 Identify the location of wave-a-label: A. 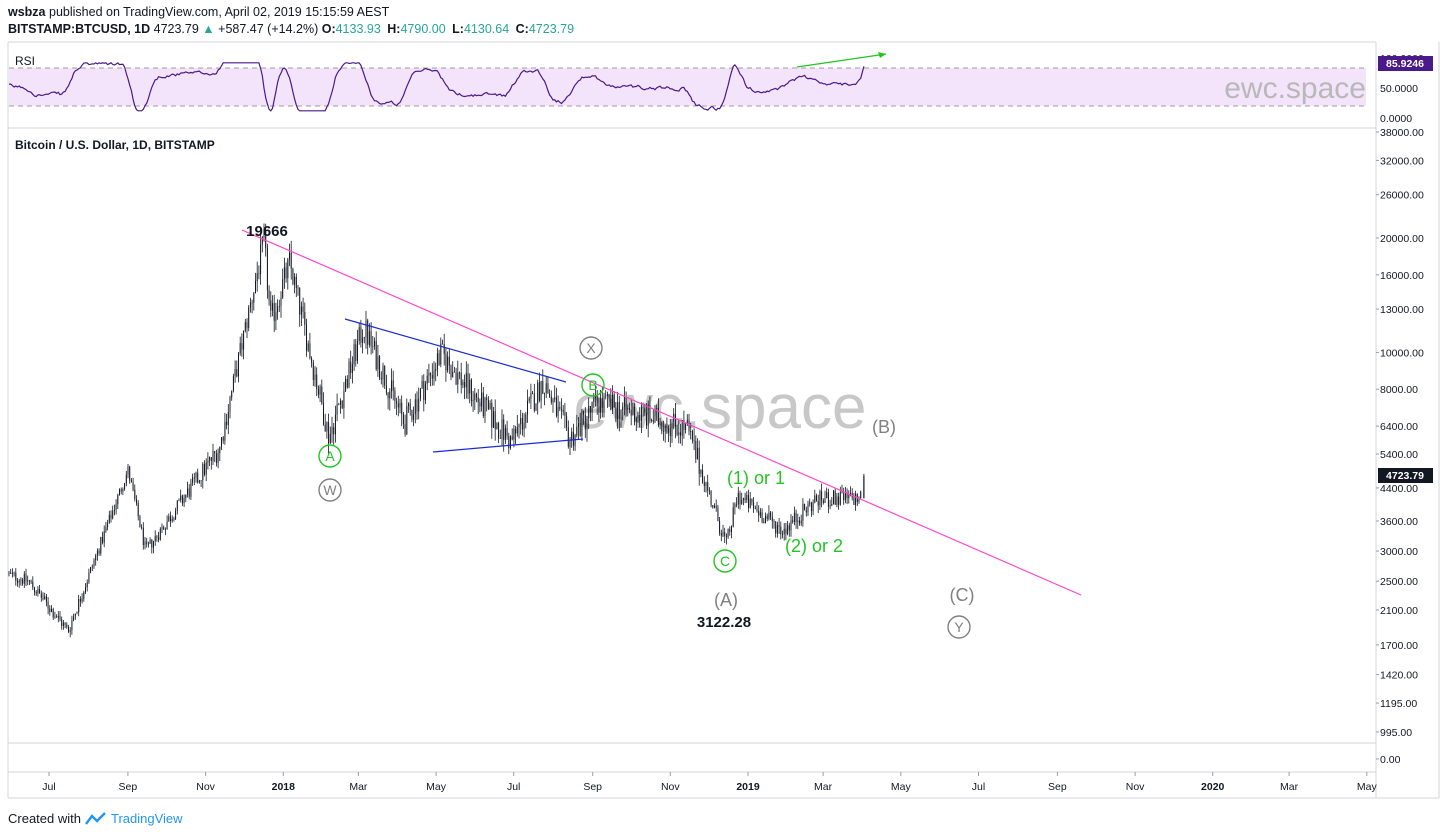
(330, 456).